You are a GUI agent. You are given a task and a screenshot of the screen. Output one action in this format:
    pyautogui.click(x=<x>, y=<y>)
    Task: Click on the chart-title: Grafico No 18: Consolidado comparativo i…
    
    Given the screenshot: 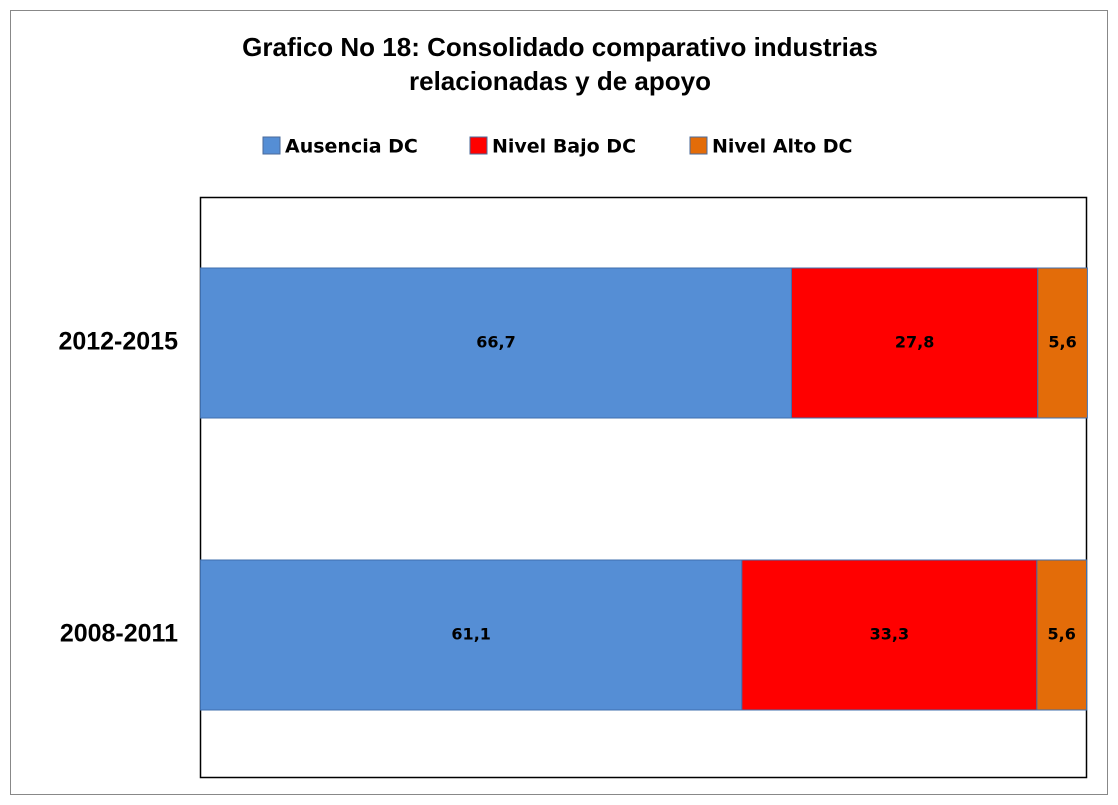 What is the action you would take?
    pyautogui.click(x=560, y=47)
    